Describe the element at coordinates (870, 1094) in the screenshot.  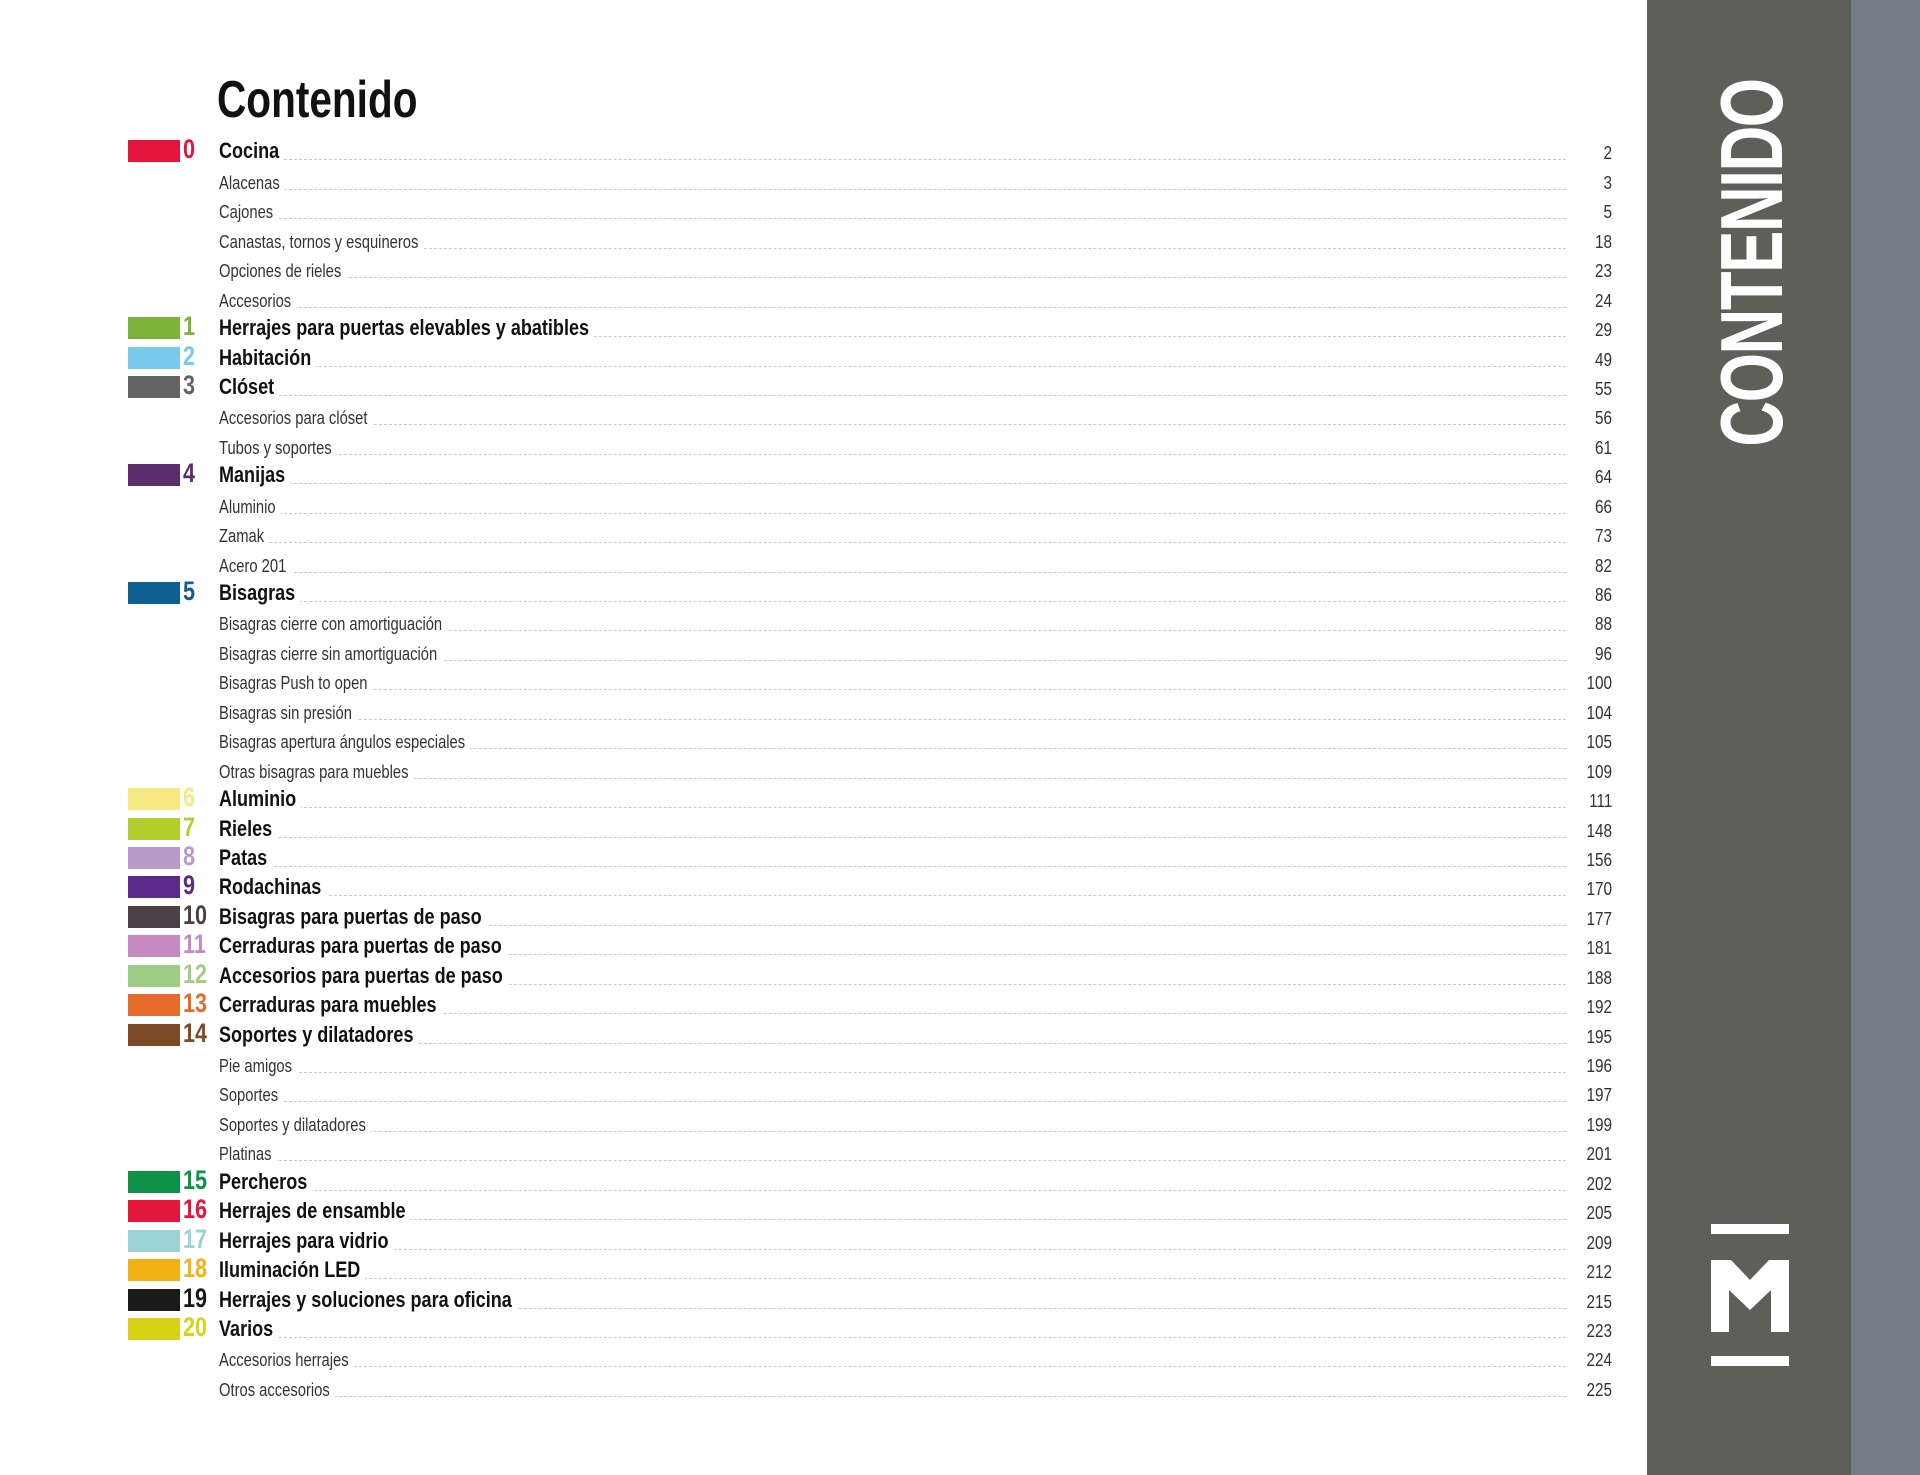
I see `toc-subsection: Soportes 197` at that location.